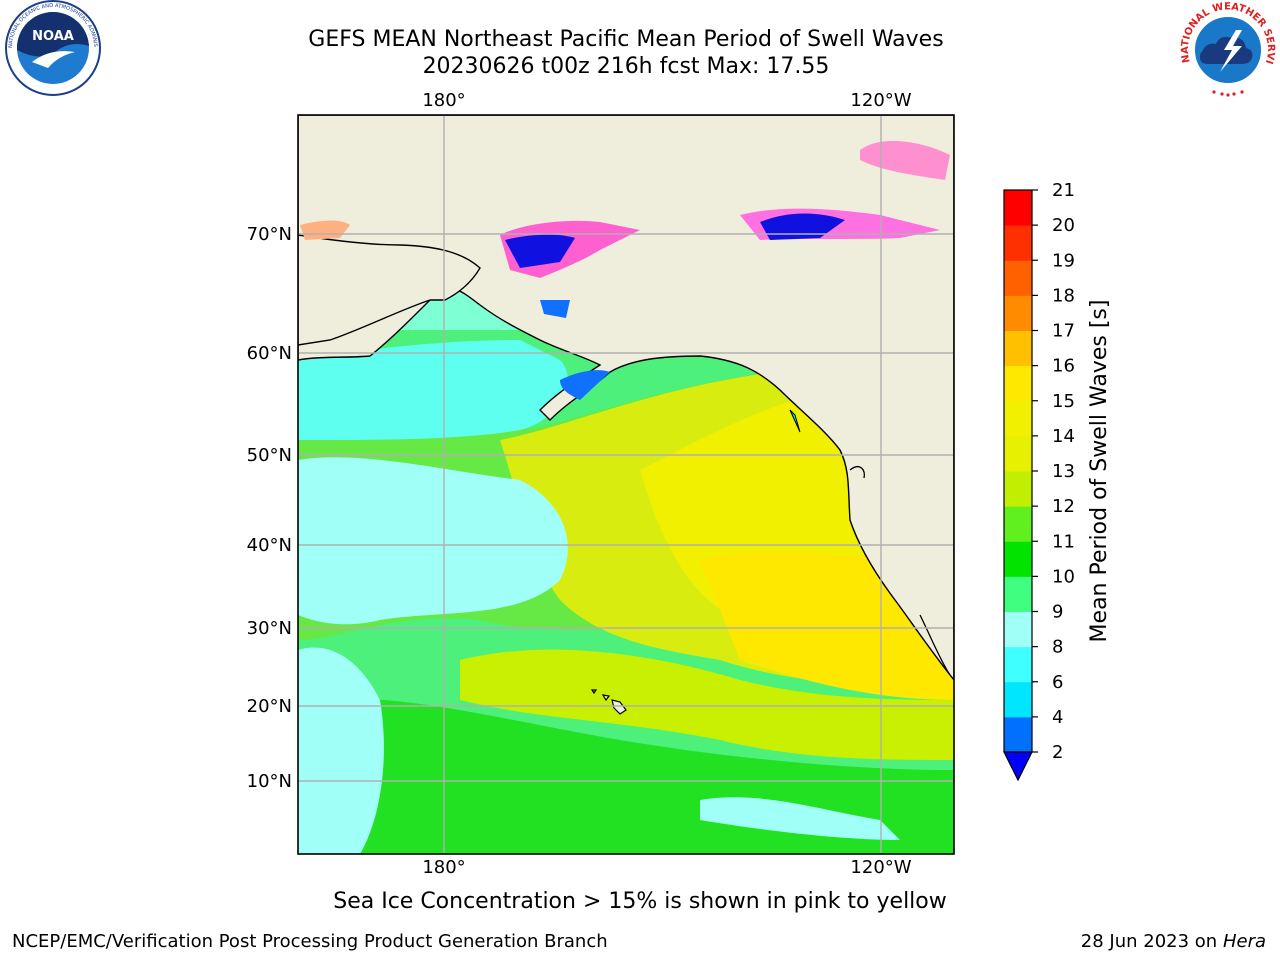 Image resolution: width=1280 pixels, height=960 pixels. What do you see at coordinates (1226, 49) in the screenshot?
I see `nws-logo: NATIONAL WEATHER SERVICE` at bounding box center [1226, 49].